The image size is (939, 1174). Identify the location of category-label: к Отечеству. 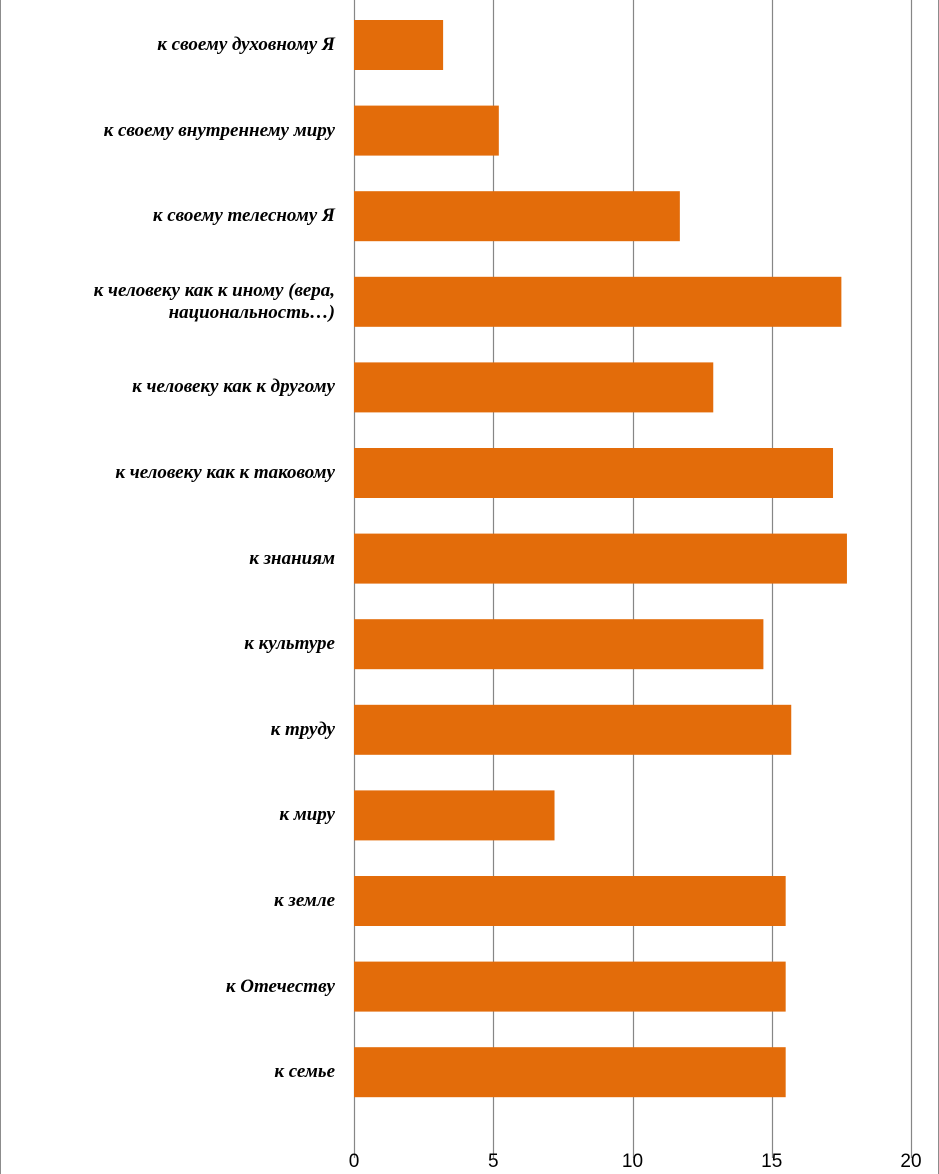
(280, 986).